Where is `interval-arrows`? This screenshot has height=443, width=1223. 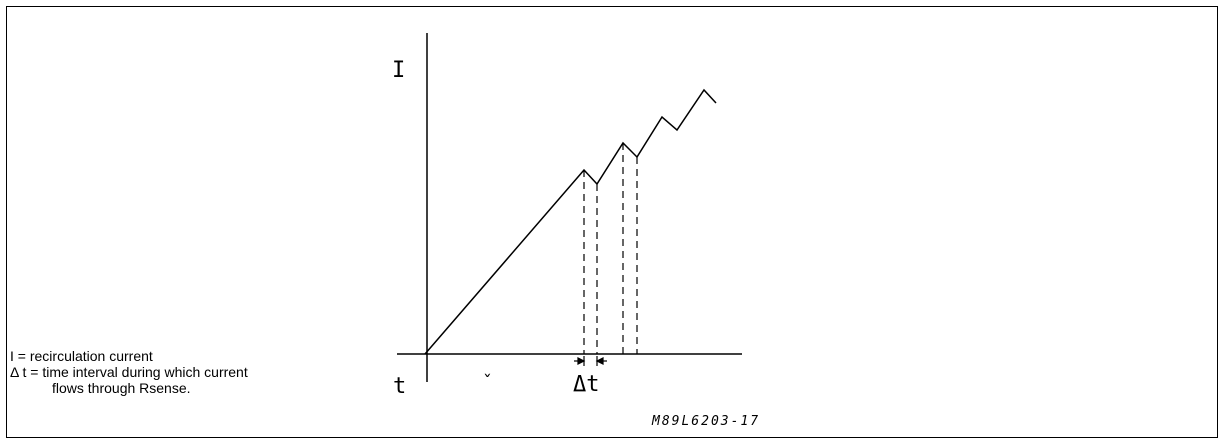
interval-arrows is located at coordinates (590, 361).